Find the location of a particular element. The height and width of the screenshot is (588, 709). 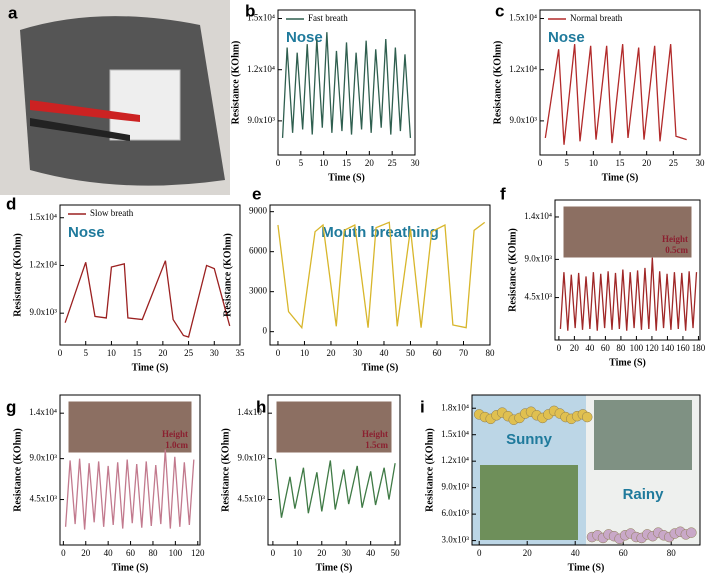

panel-letter: a is located at coordinates (13, 12).